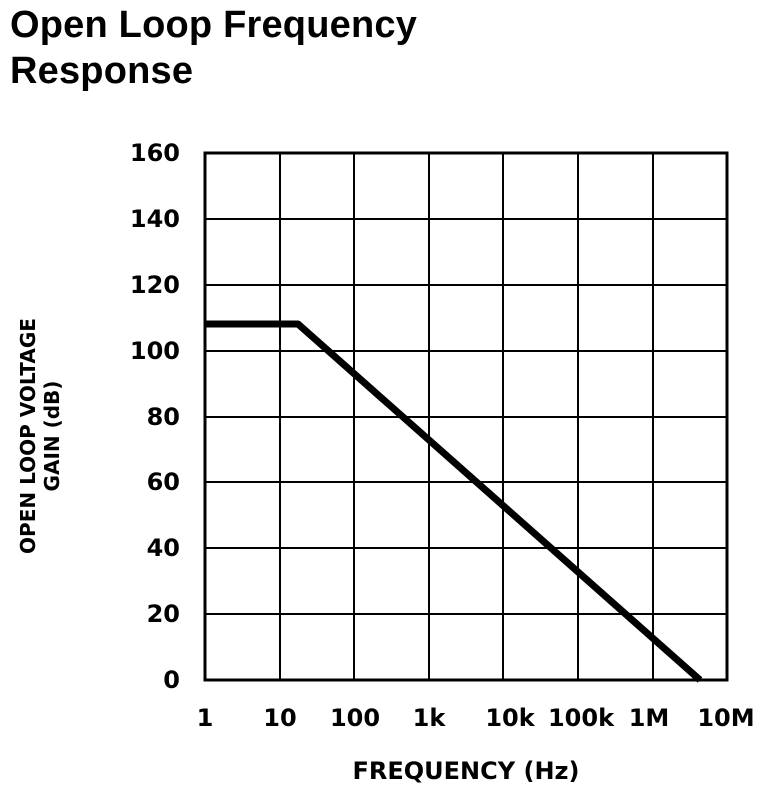 The image size is (777, 800). What do you see at coordinates (581, 718) in the screenshot?
I see `x-tick-100k: 100k` at bounding box center [581, 718].